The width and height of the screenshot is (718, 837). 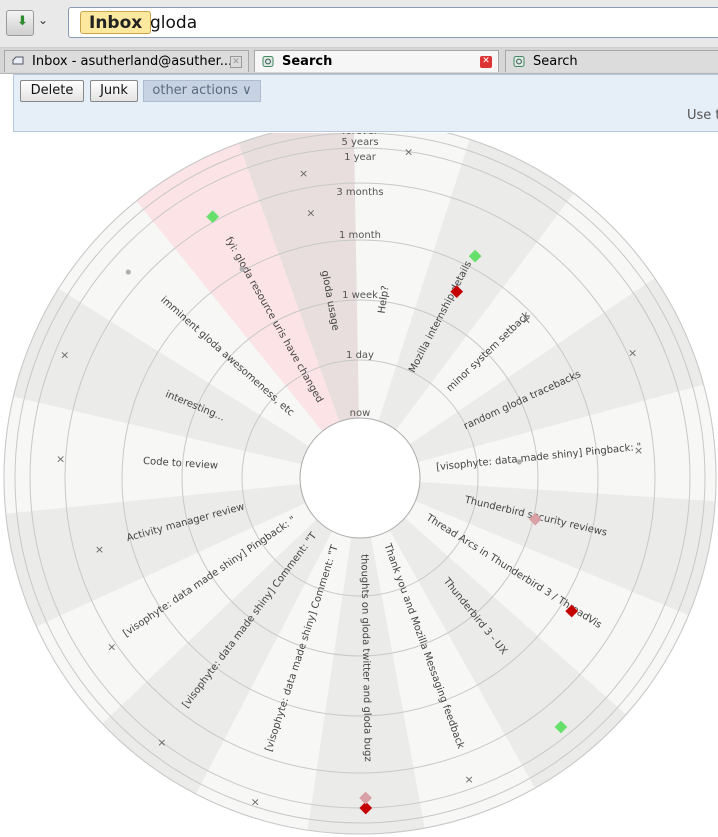 What do you see at coordinates (202, 91) in the screenshot?
I see `other-actions-button: other actions ∨` at bounding box center [202, 91].